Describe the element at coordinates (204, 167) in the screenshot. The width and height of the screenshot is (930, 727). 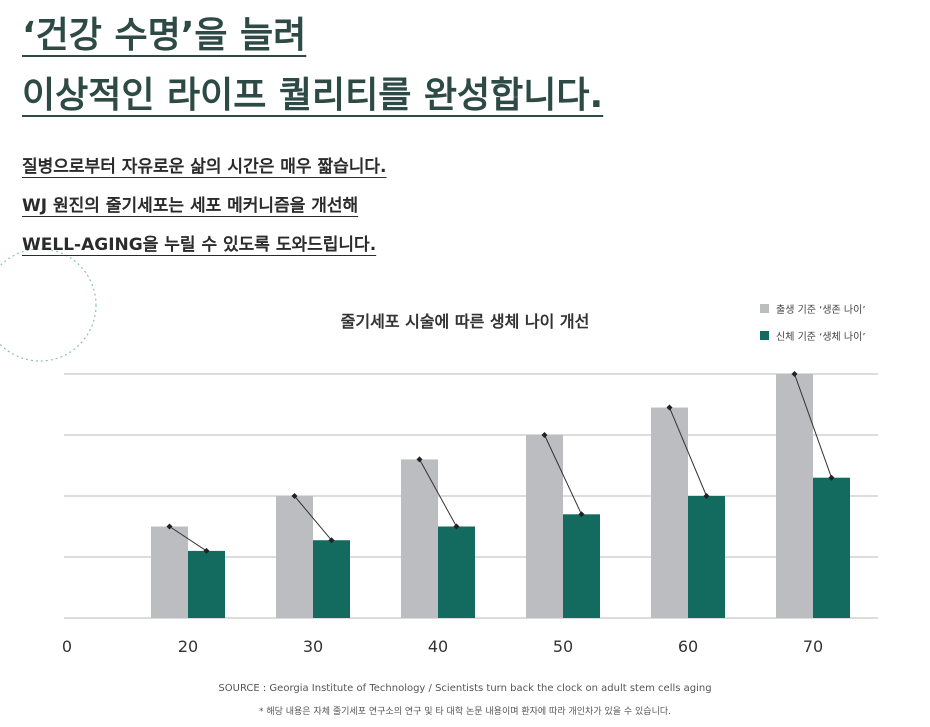
I see `subtext-line-1: 질병으로부터 자유로운 삶의 시간은 매우 짧습니다.` at that location.